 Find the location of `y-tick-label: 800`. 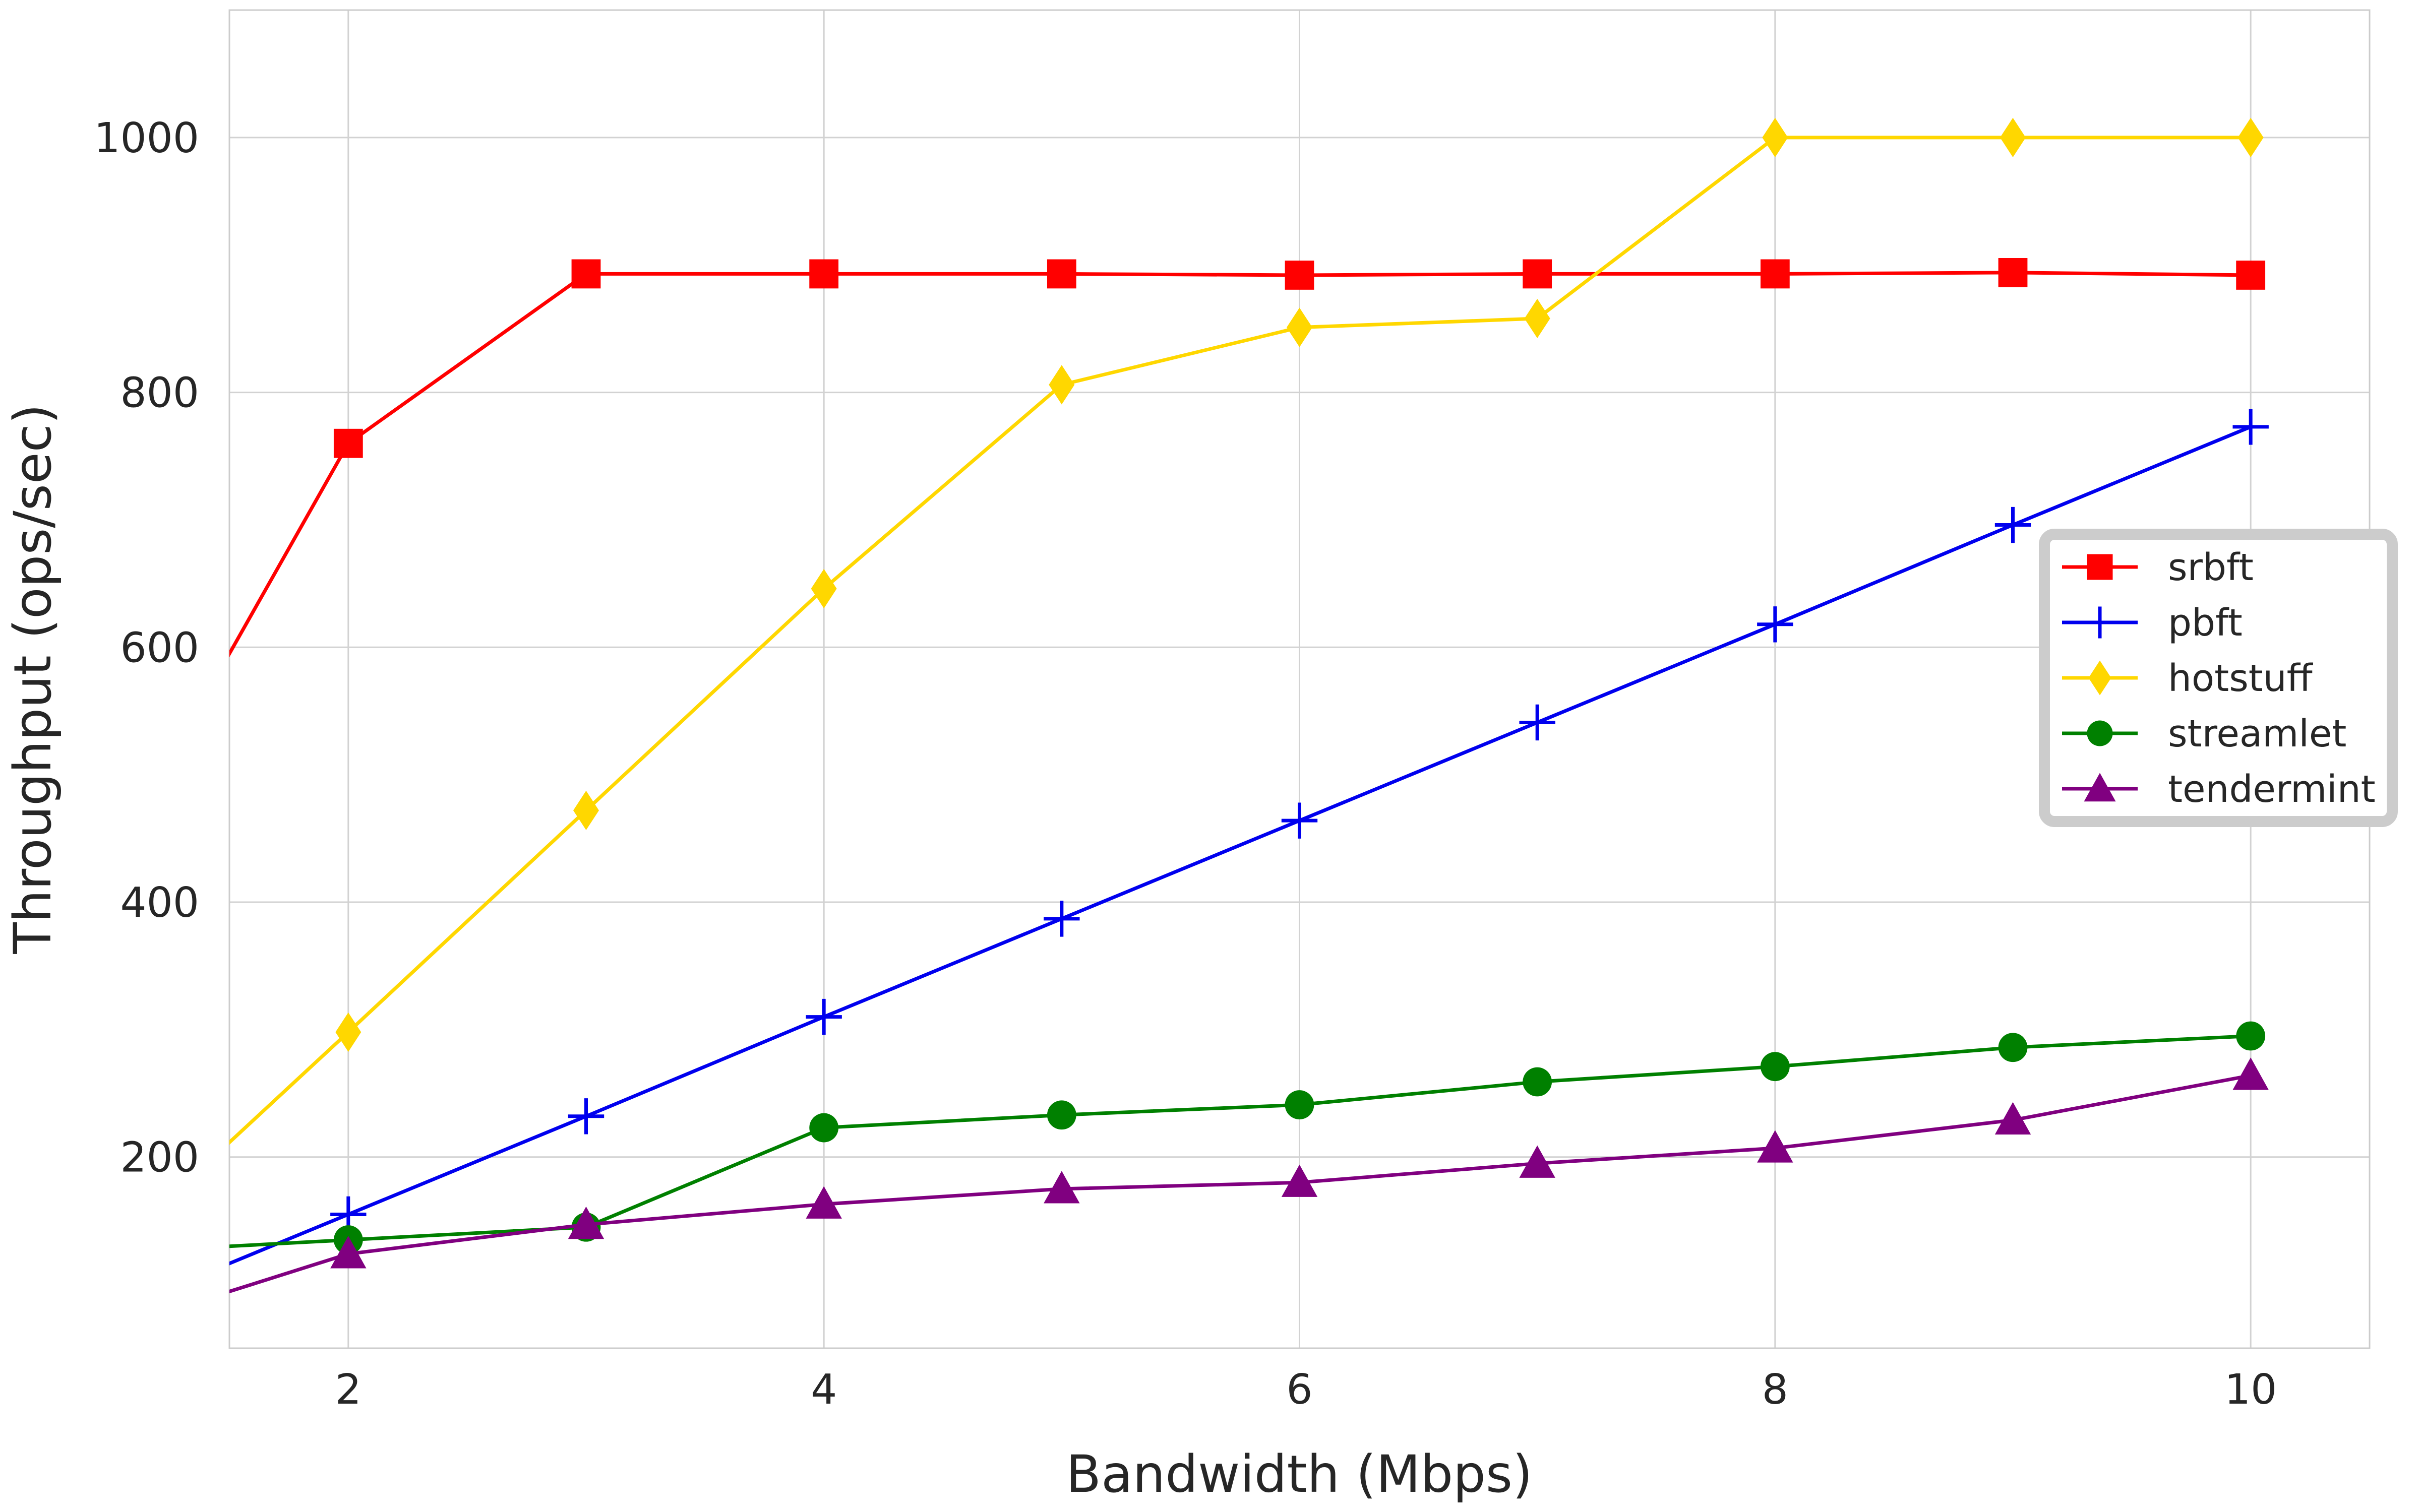

y-tick-label: 800 is located at coordinates (159, 393).